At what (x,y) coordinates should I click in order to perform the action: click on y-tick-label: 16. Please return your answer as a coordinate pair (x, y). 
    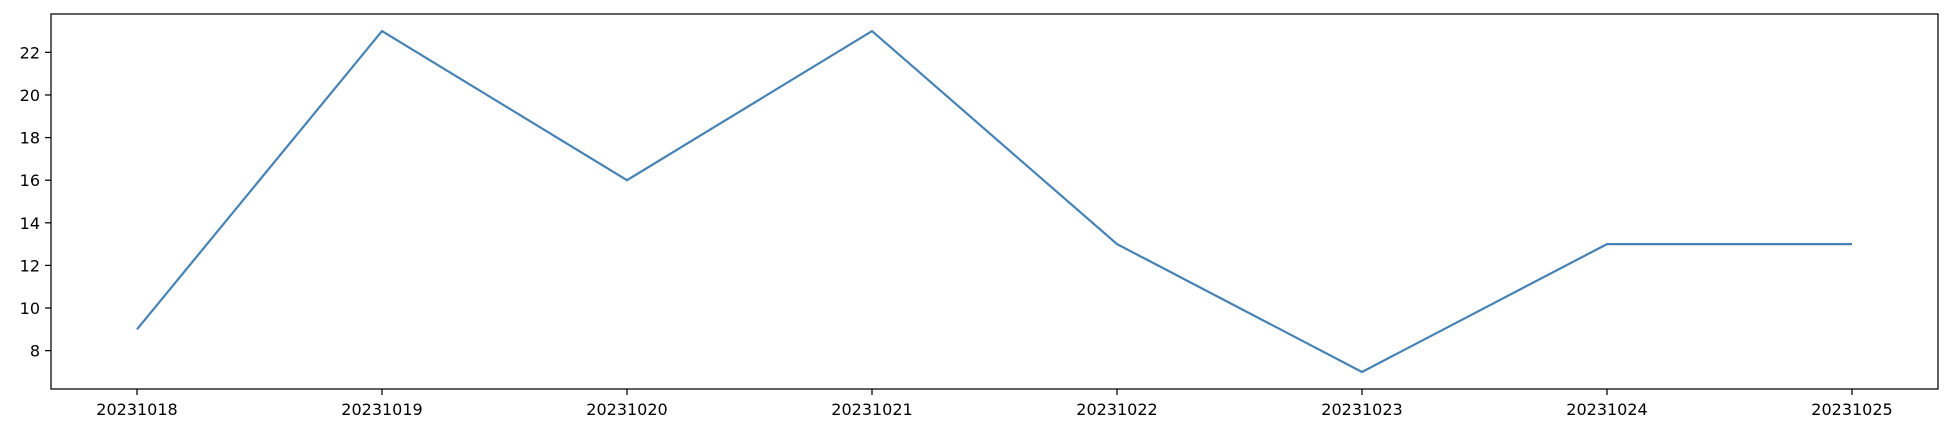
    Looking at the image, I should click on (30, 180).